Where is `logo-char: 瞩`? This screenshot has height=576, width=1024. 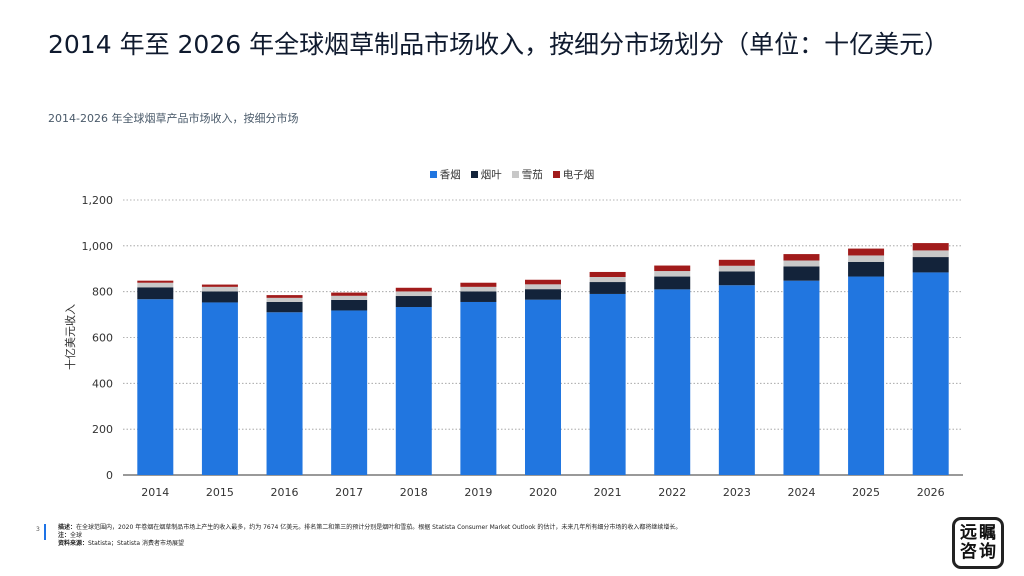 logo-char: 瞩 is located at coordinates (987, 533).